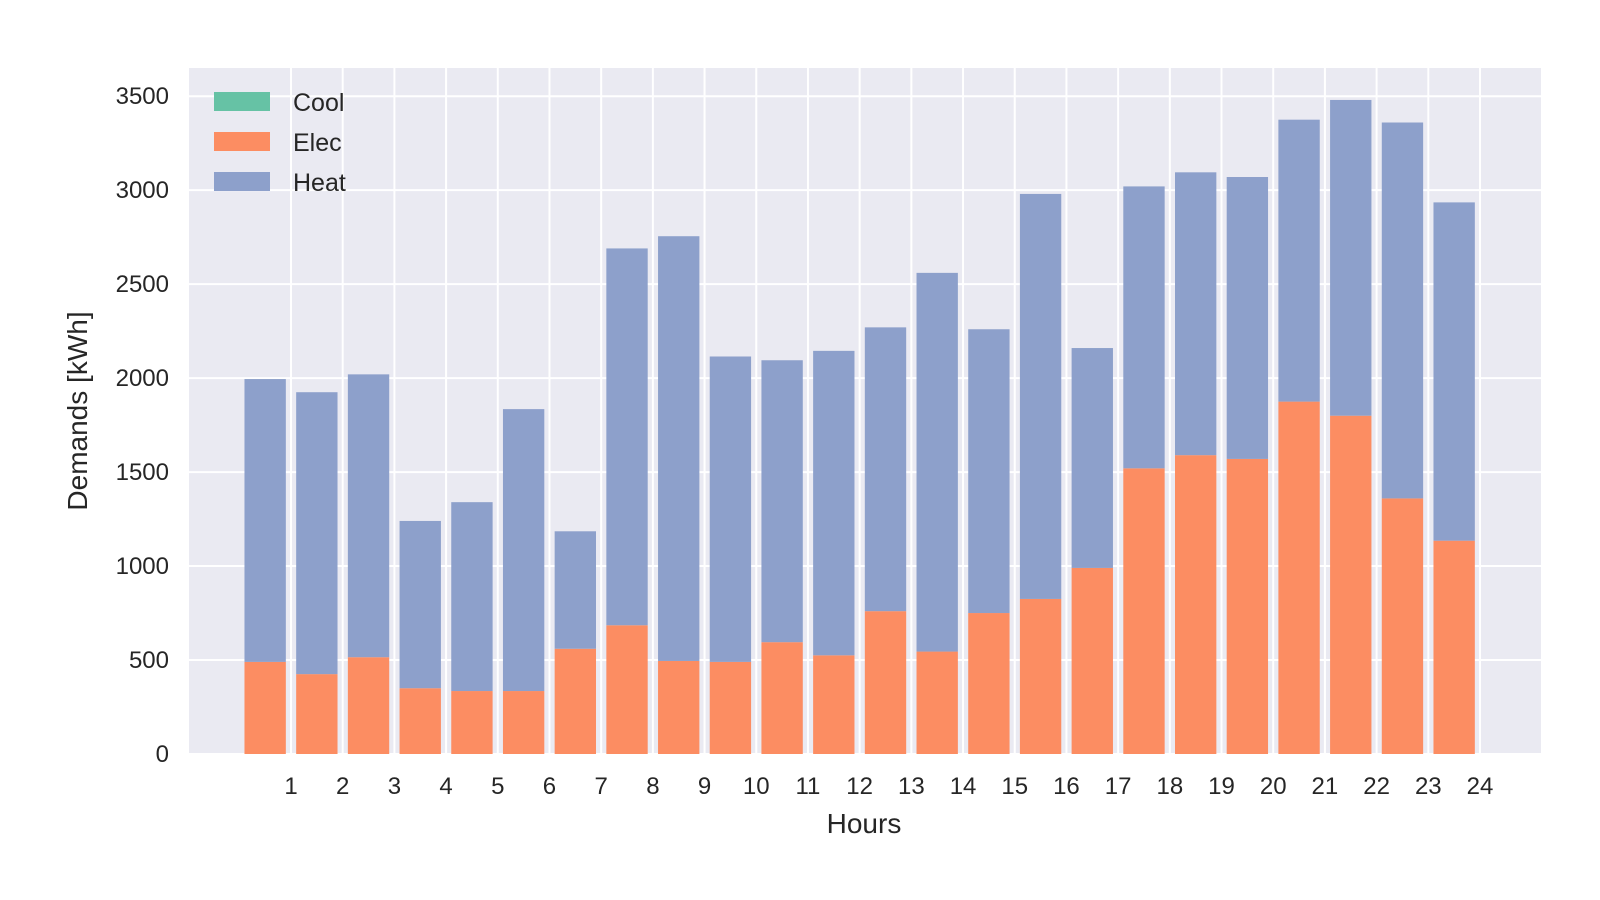  I want to click on y-tick-label: 2000, so click(142, 378).